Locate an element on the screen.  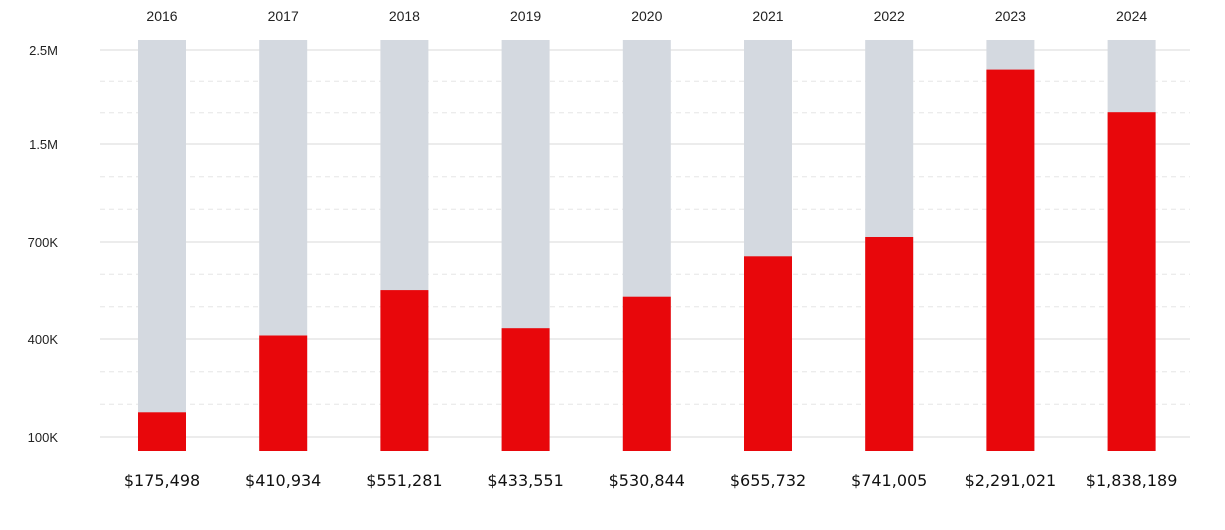
value-label-2024: $1,838,189 is located at coordinates (1132, 480).